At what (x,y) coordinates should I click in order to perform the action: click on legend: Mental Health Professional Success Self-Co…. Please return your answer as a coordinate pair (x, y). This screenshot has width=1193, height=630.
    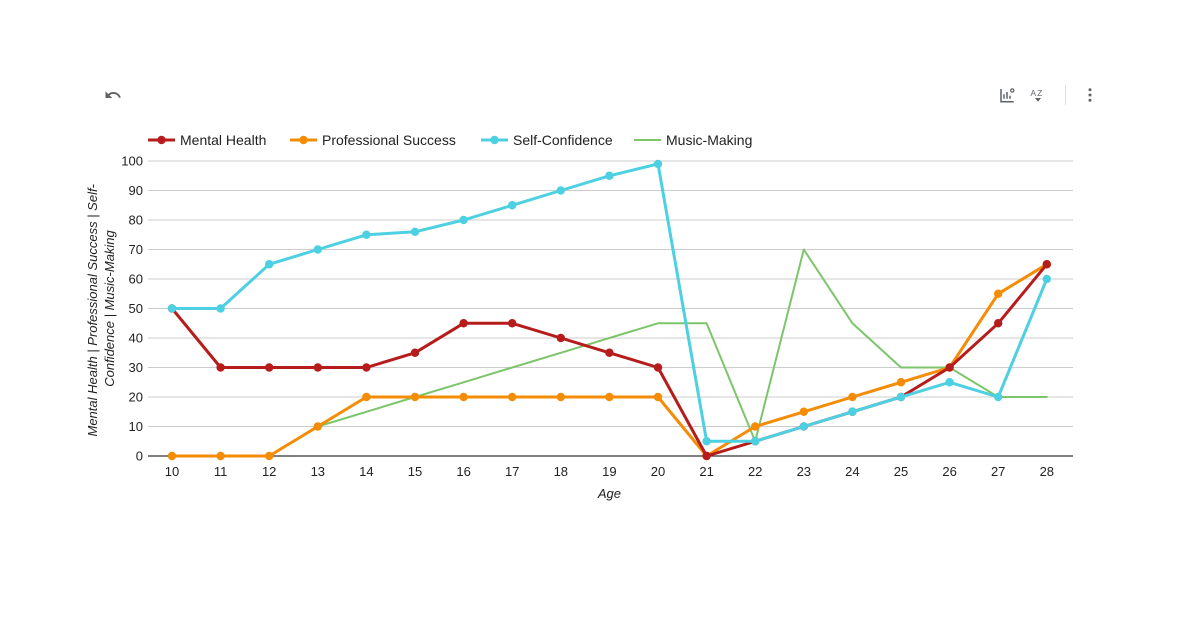
    Looking at the image, I should click on (450, 140).